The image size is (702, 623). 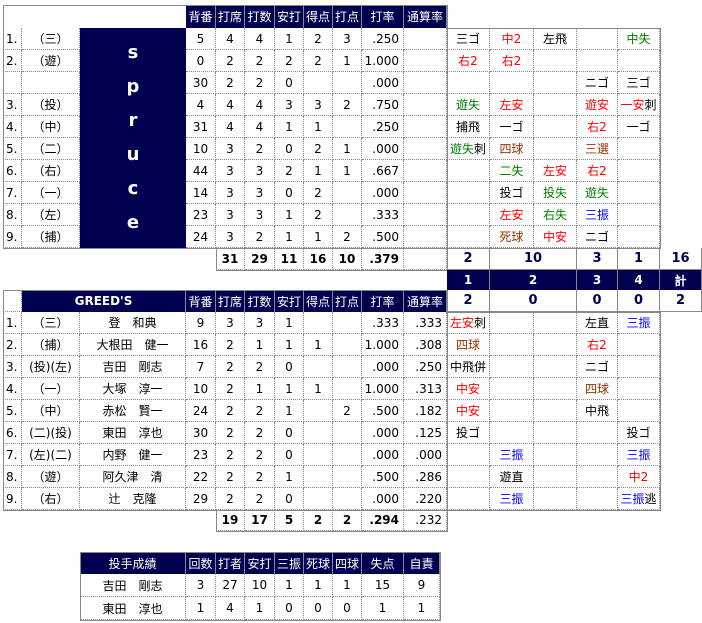 What do you see at coordinates (383, 259) in the screenshot?
I see `total: .379` at bounding box center [383, 259].